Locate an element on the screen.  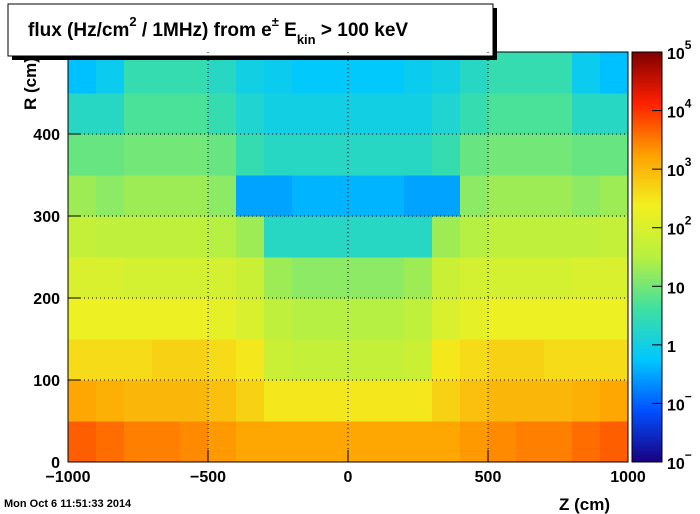
x-tick-label: 500 is located at coordinates (488, 477).